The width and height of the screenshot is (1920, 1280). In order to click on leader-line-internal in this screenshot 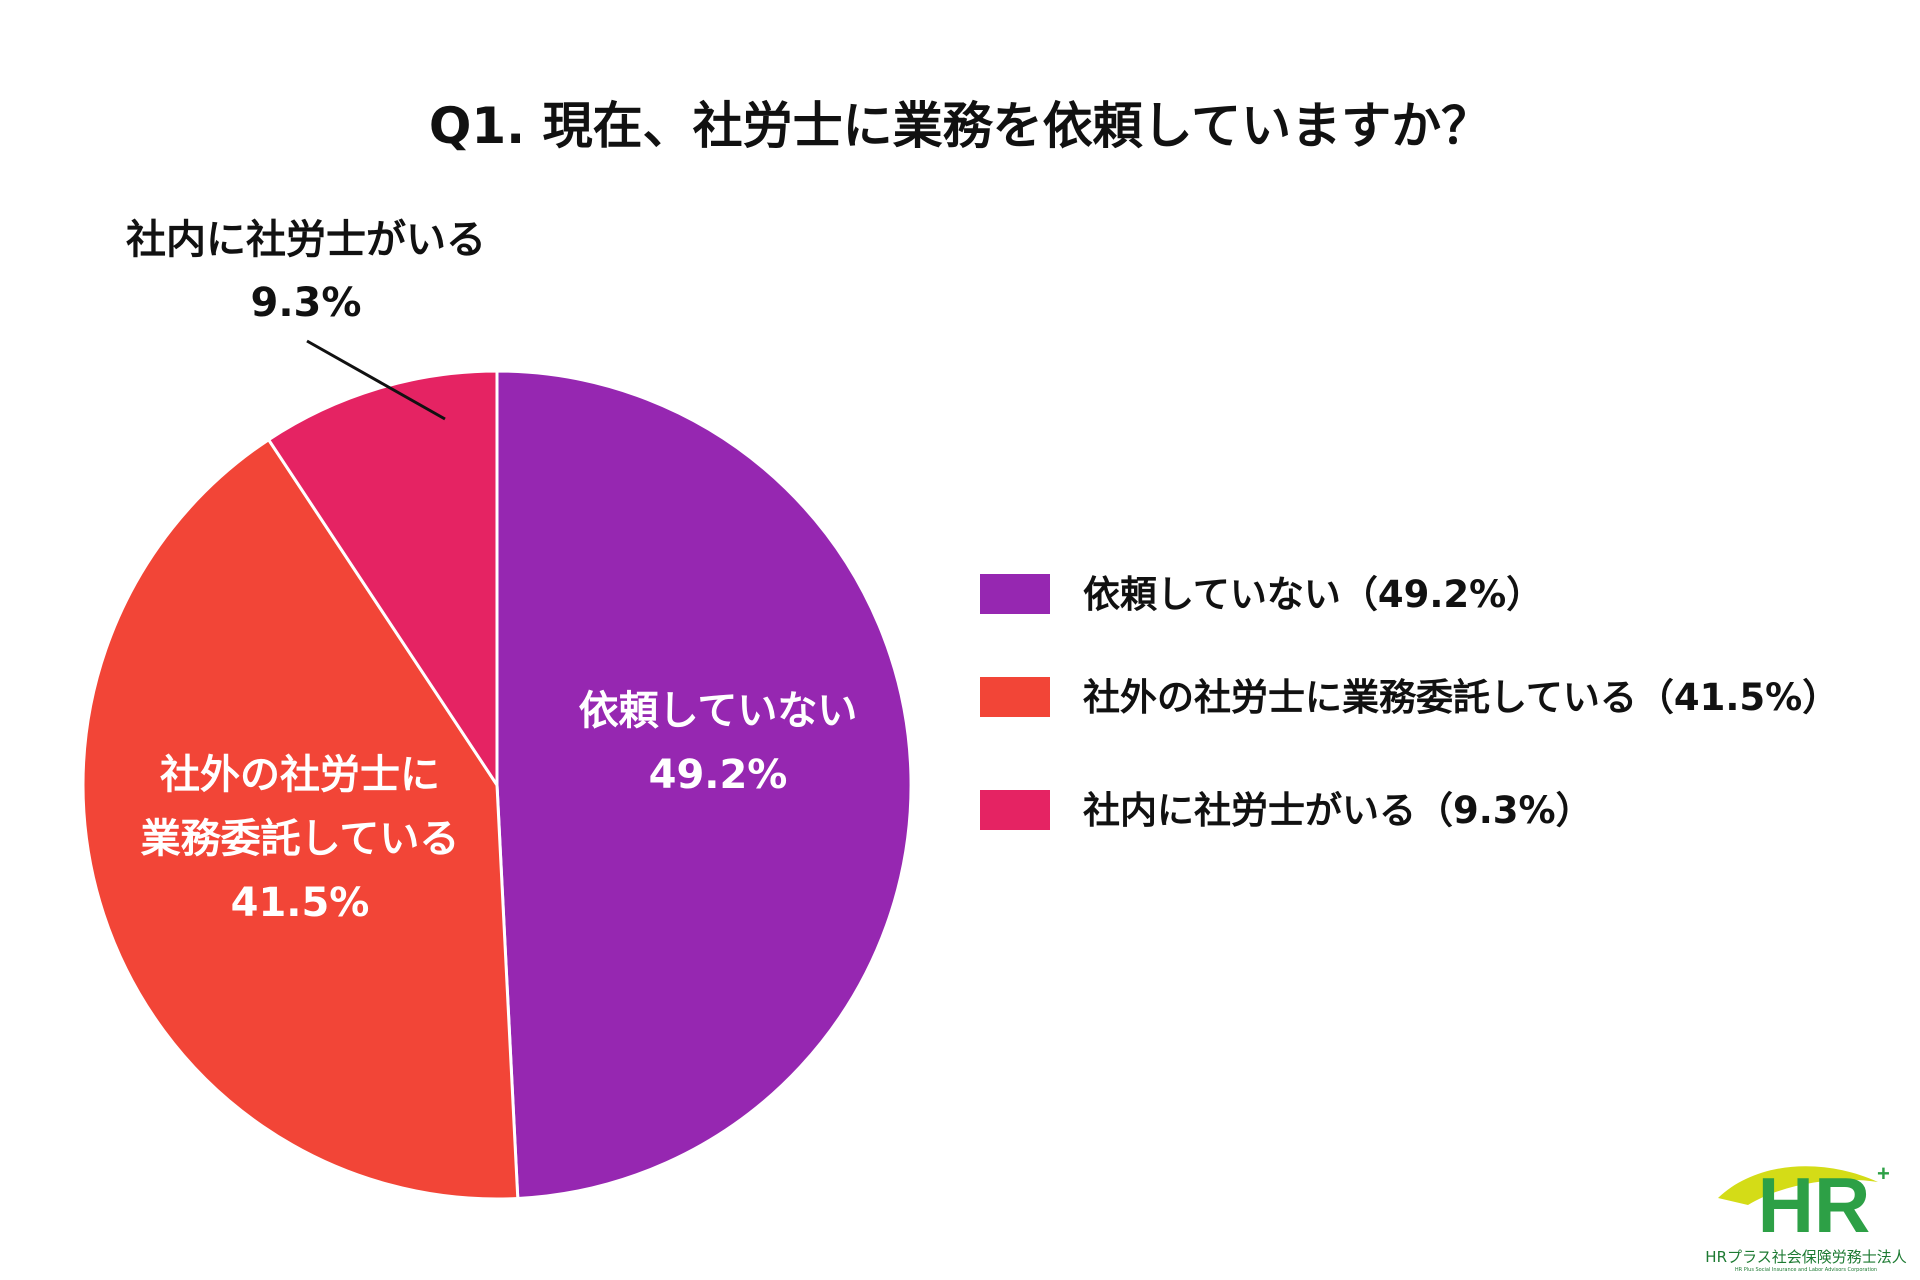, I will do `click(376, 380)`.